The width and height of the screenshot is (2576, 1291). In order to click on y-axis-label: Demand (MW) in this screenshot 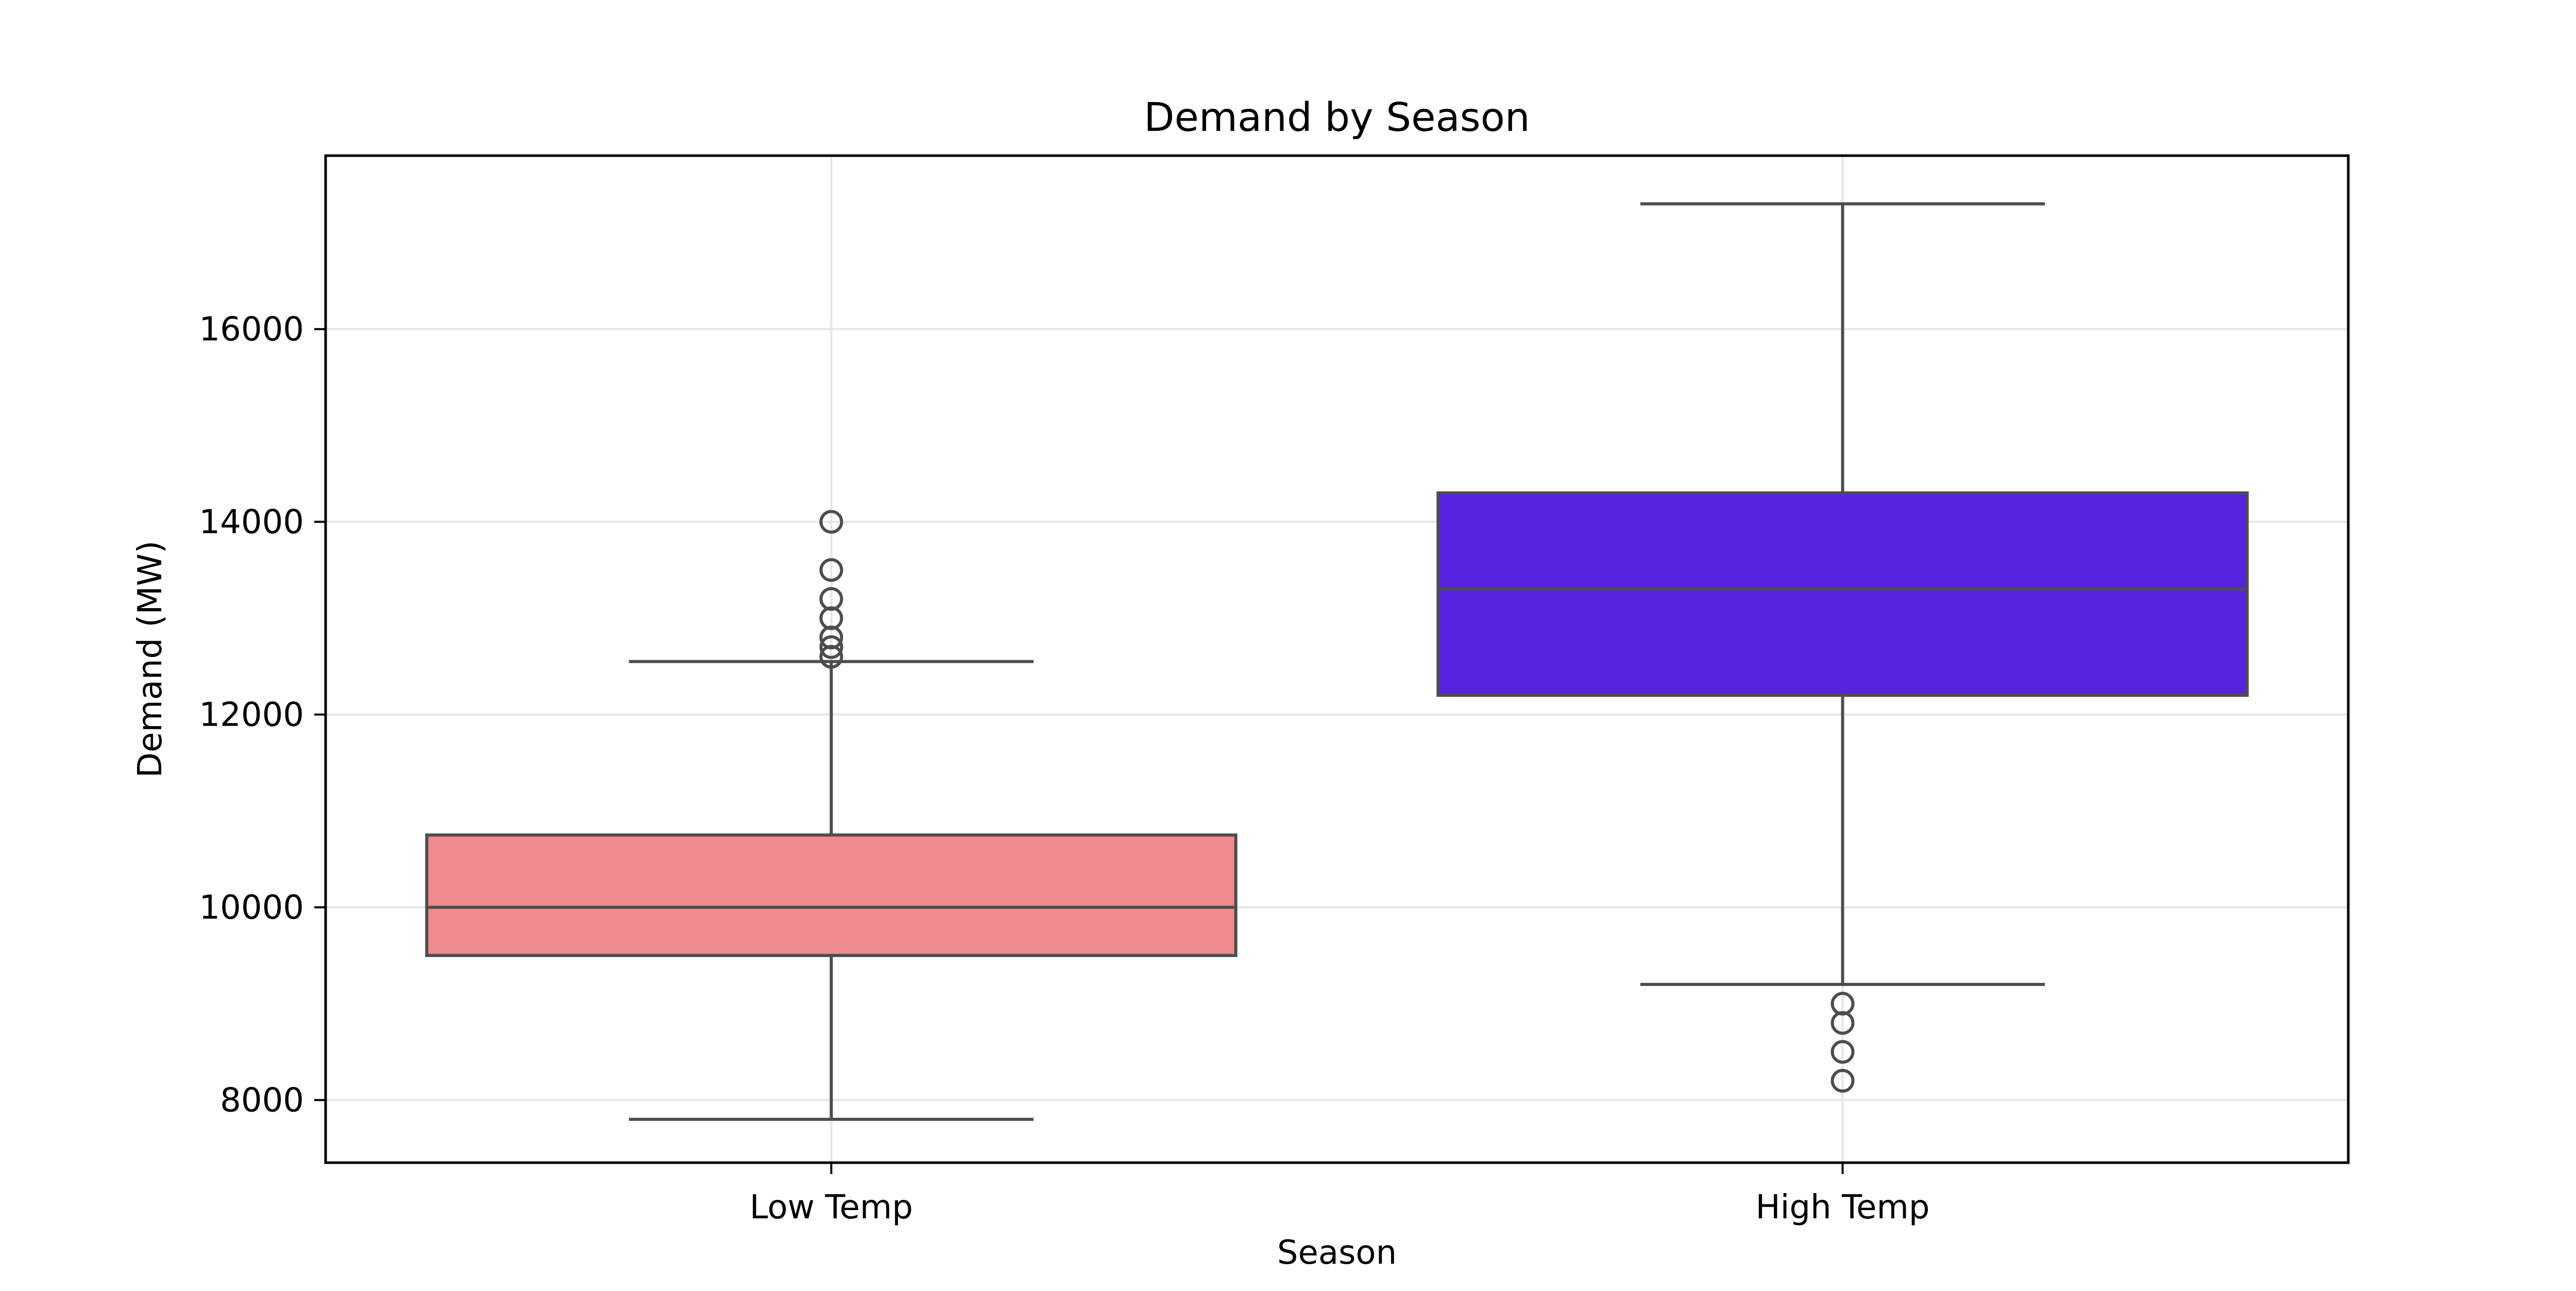, I will do `click(150, 659)`.